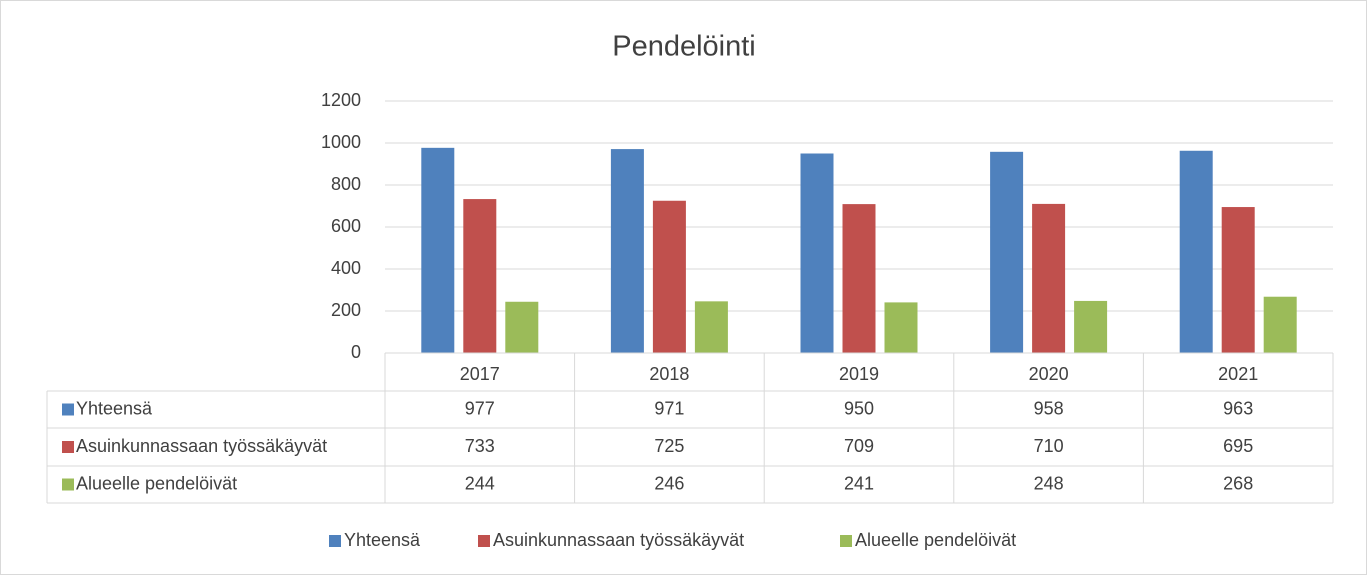 Image resolution: width=1368 pixels, height=575 pixels. I want to click on table-value: 268, so click(1238, 483).